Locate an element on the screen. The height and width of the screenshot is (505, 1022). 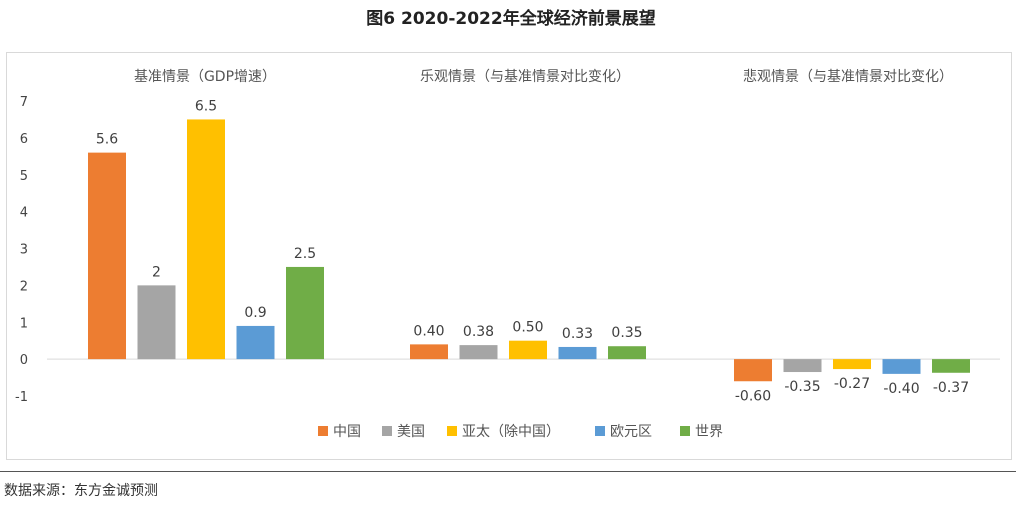
source-note: 数据来源：东方金诚预测 is located at coordinates (81, 491).